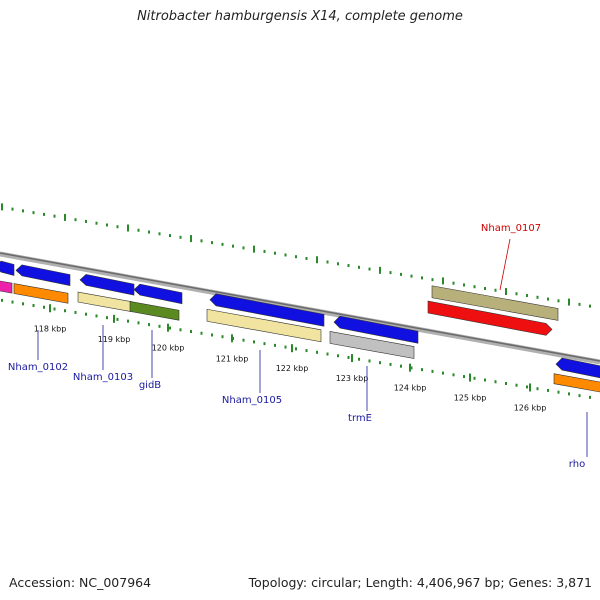 This screenshot has height=600, width=600. I want to click on gene-label: trmE, so click(360, 418).